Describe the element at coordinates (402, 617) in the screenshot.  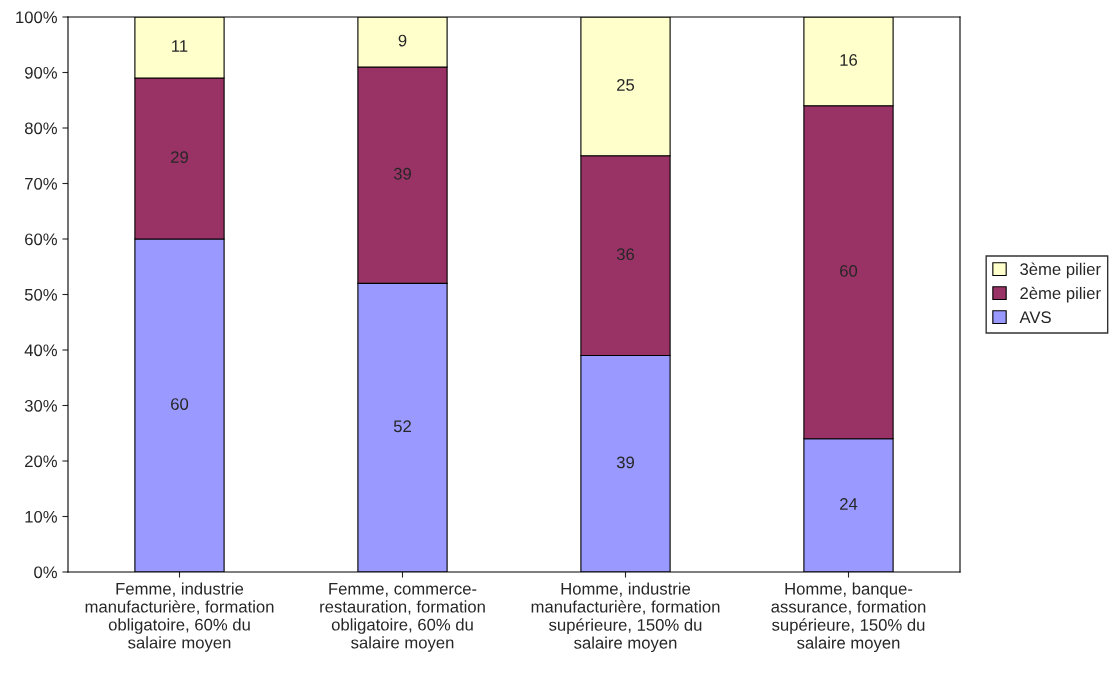
I see `x-tick-label: Femme, commerce- restauration, formation obligatoire, 60% du salaire moyen` at that location.